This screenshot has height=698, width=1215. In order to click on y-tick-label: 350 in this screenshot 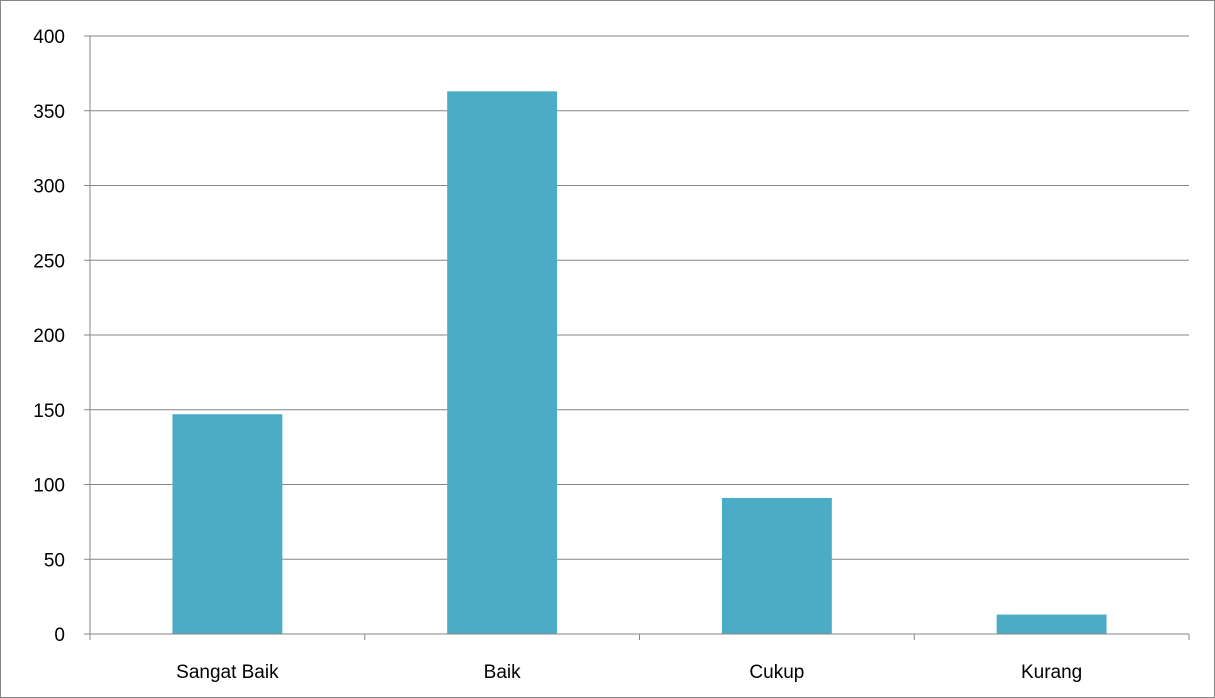, I will do `click(49, 112)`.